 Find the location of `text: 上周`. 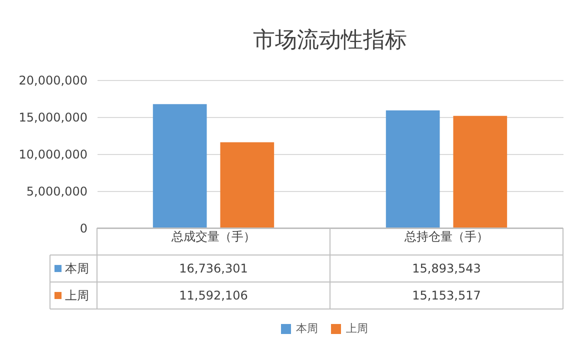

text: 上周 is located at coordinates (77, 295).